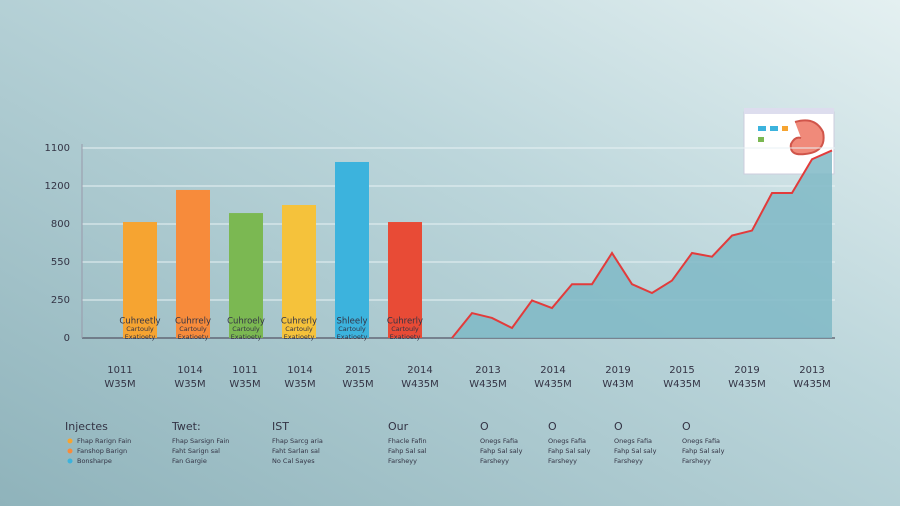 This screenshot has height=506, width=900. Describe the element at coordinates (67, 338) in the screenshot. I see `y-tick-label: 0` at that location.